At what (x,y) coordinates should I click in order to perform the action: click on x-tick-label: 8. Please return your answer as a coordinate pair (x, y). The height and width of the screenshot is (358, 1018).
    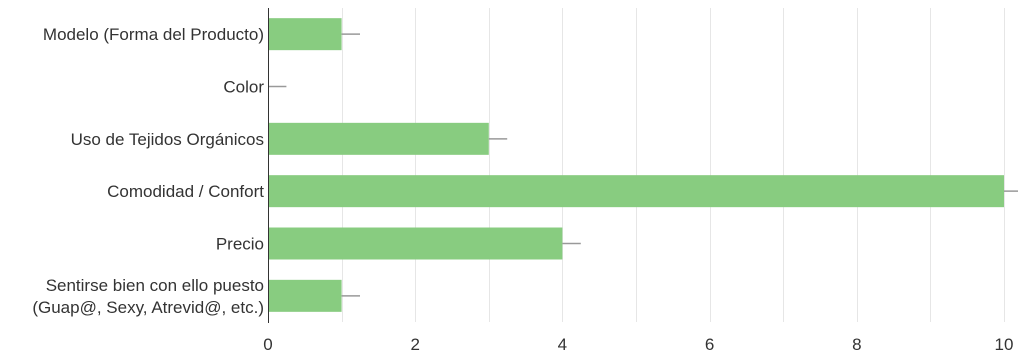
    Looking at the image, I should click on (856, 344).